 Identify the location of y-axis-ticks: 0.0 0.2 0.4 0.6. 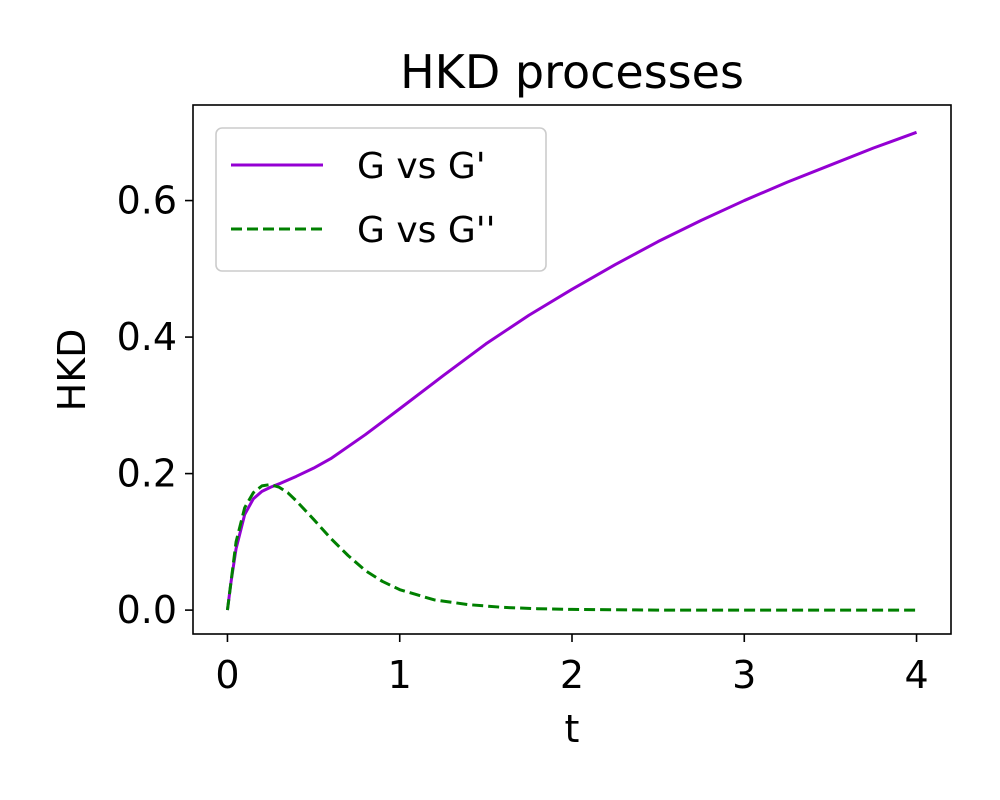
(155, 405).